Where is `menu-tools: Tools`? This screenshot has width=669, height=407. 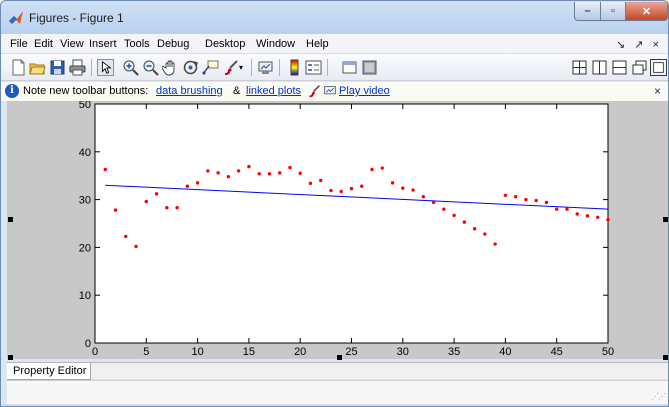
menu-tools: Tools is located at coordinates (137, 44).